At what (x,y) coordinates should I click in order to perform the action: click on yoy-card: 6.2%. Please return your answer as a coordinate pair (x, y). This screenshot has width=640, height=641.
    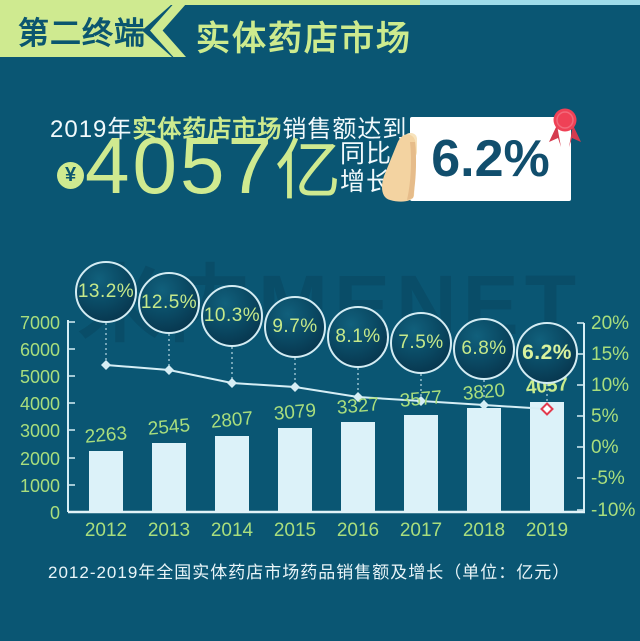
    Looking at the image, I should click on (490, 159).